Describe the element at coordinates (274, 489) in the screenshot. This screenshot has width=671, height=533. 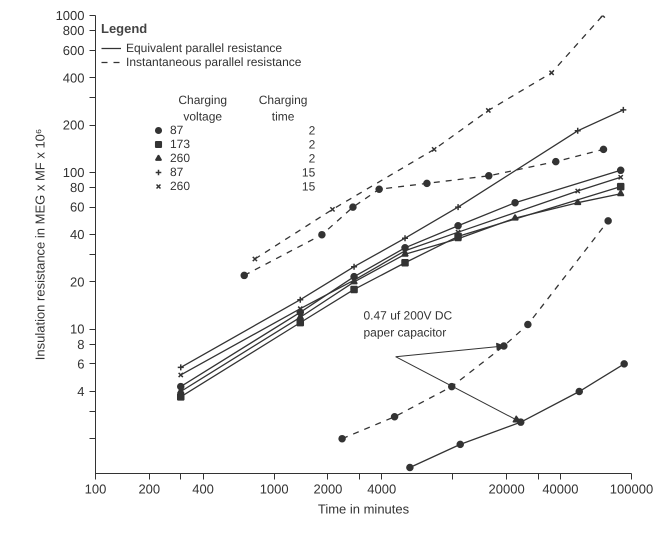
I see `x-tick-label: 1000` at that location.